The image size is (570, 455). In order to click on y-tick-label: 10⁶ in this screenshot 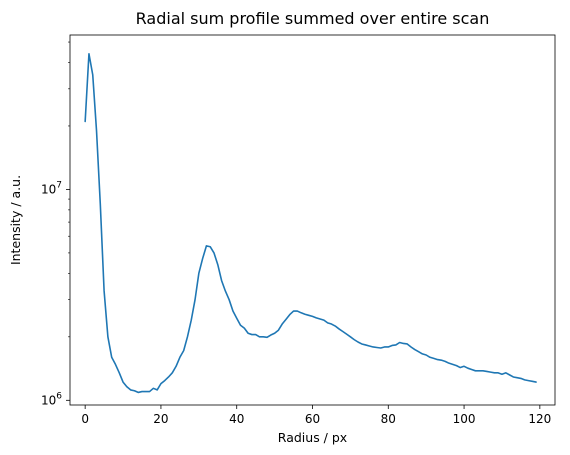, I will do `click(51, 399)`.